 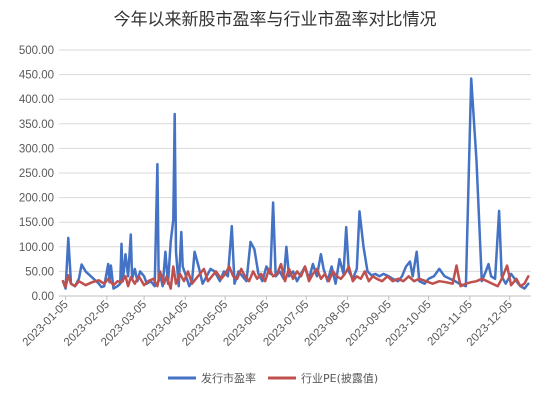 I want to click on series-line, so click(x=295, y=276).